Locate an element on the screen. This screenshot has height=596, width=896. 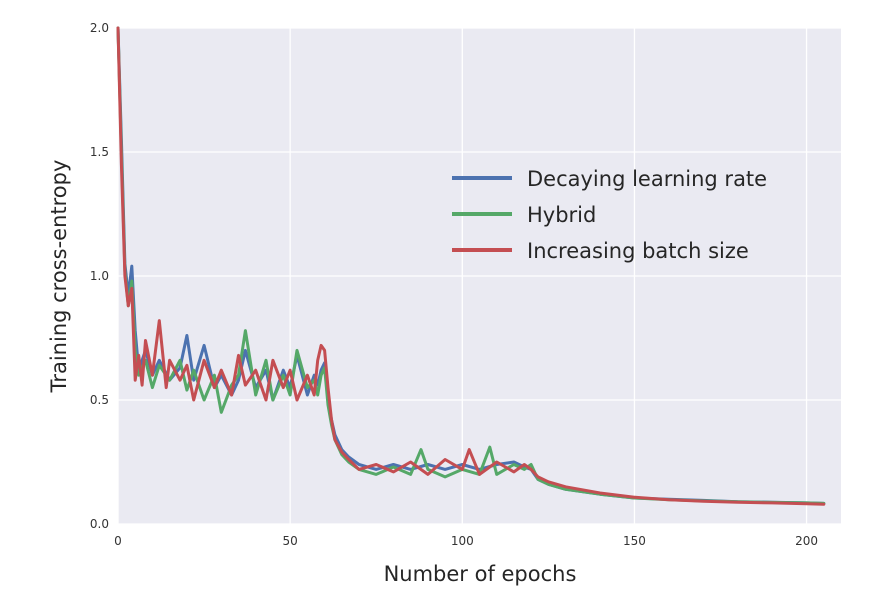
x-tick-labels: 0 50 100 150 200 is located at coordinates (466, 541).